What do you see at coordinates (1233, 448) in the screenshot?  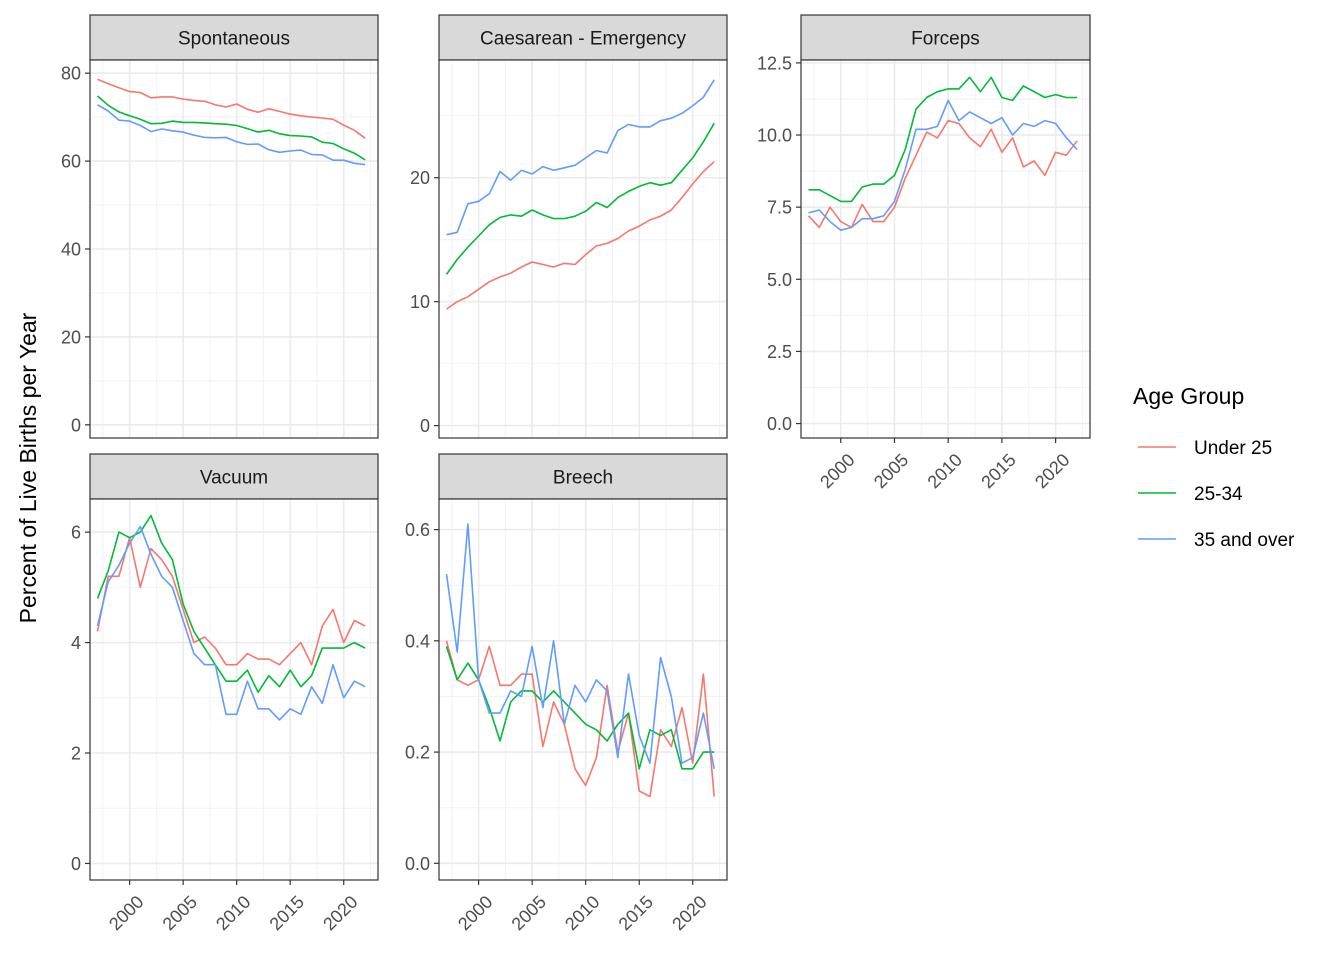 I see `legend-label: Under 25` at bounding box center [1233, 448].